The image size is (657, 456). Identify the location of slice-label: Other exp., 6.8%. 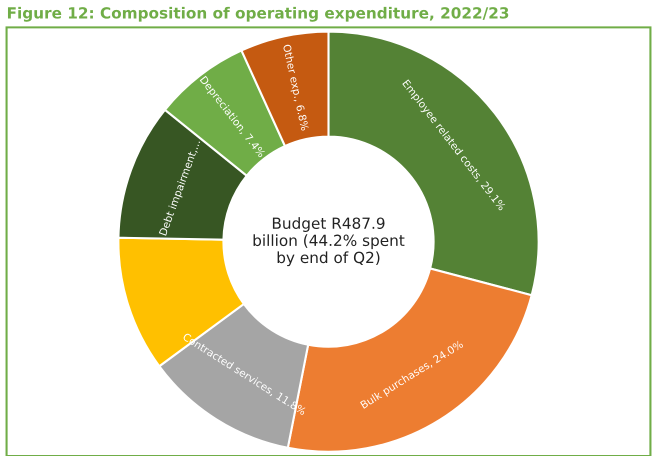
(295, 88).